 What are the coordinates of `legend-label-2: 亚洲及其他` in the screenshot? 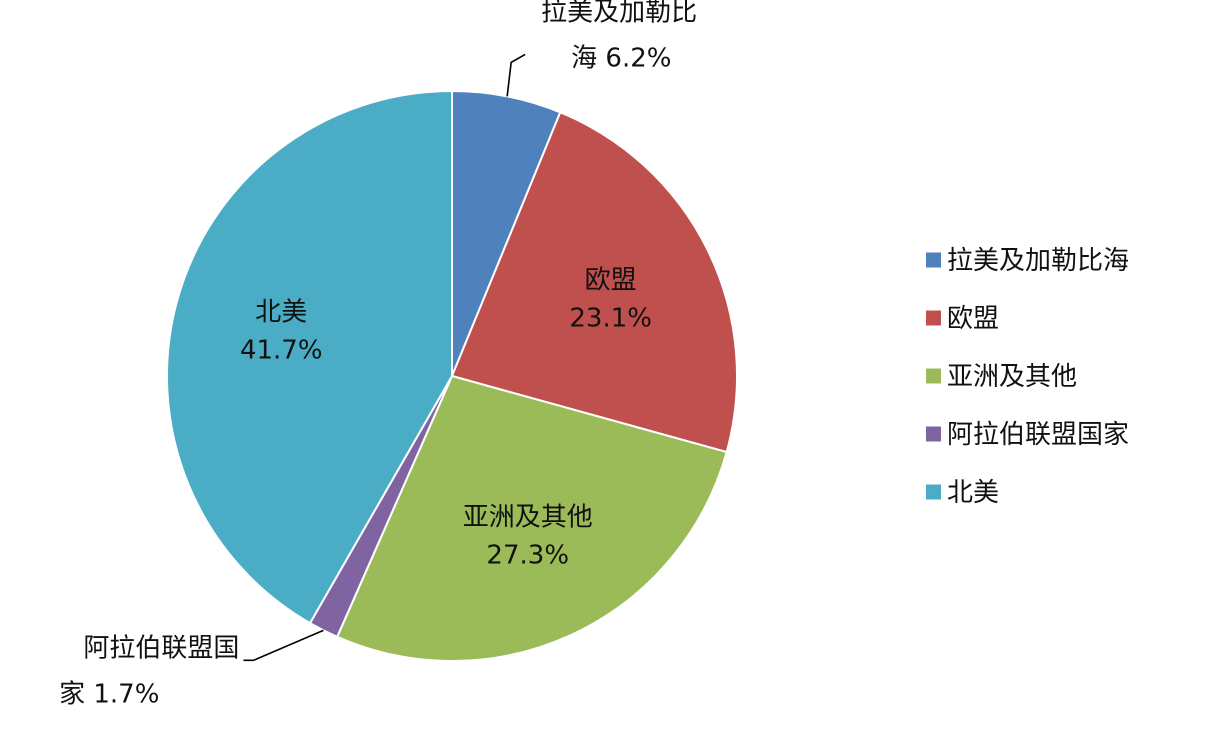 It's located at (1012, 377).